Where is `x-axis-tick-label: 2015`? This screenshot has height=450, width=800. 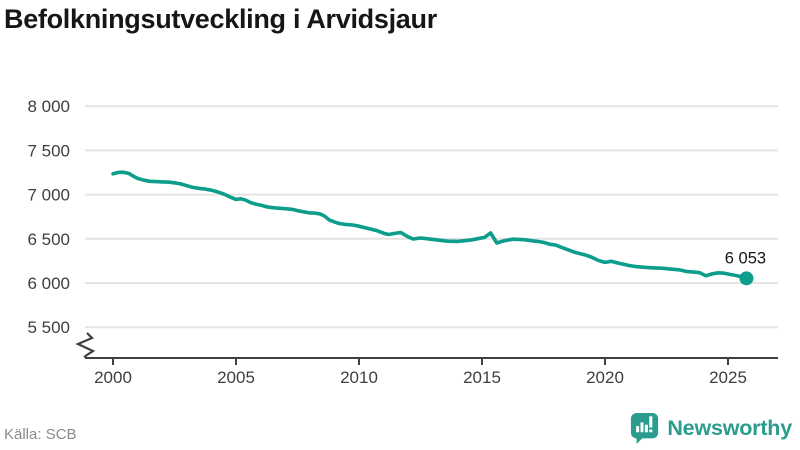
x-axis-tick-label: 2015 is located at coordinates (482, 377).